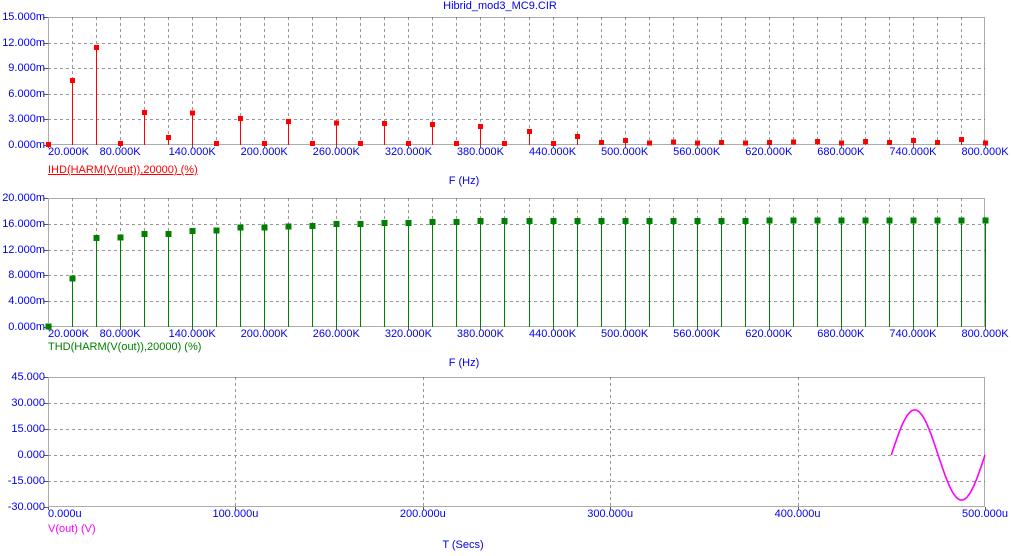  Describe the element at coordinates (26, 93) in the screenshot. I see `y-tick-label: 6.000m` at that location.